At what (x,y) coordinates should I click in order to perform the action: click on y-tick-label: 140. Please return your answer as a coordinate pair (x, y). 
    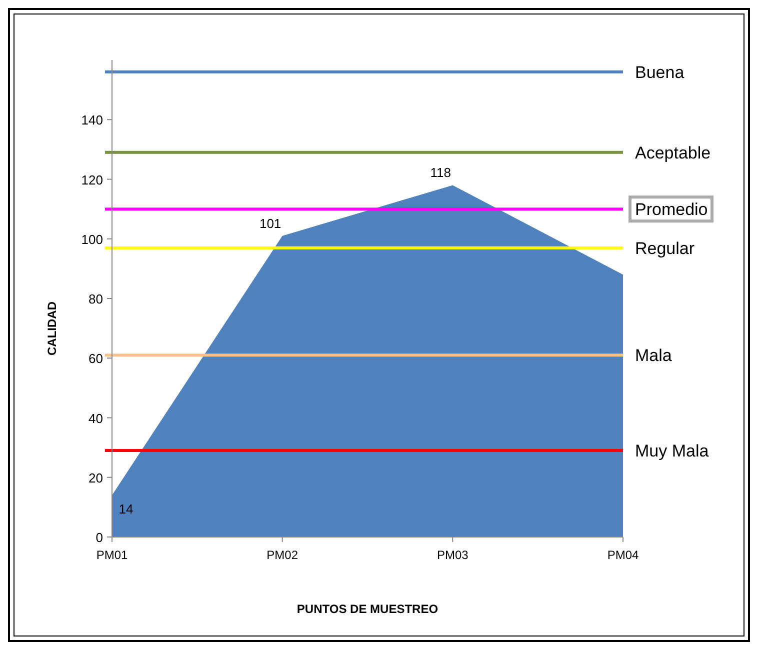
    Looking at the image, I should click on (92, 120).